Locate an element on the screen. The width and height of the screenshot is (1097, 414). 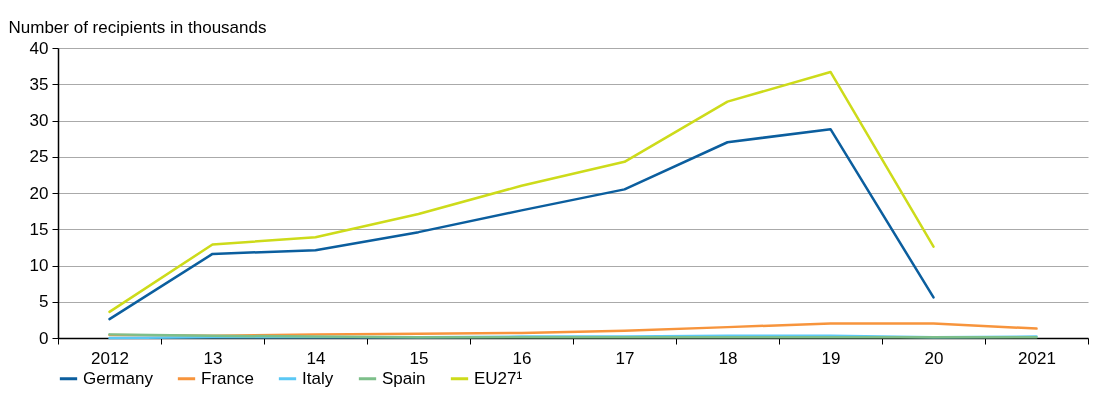
x-tick-label: 18 is located at coordinates (728, 358).